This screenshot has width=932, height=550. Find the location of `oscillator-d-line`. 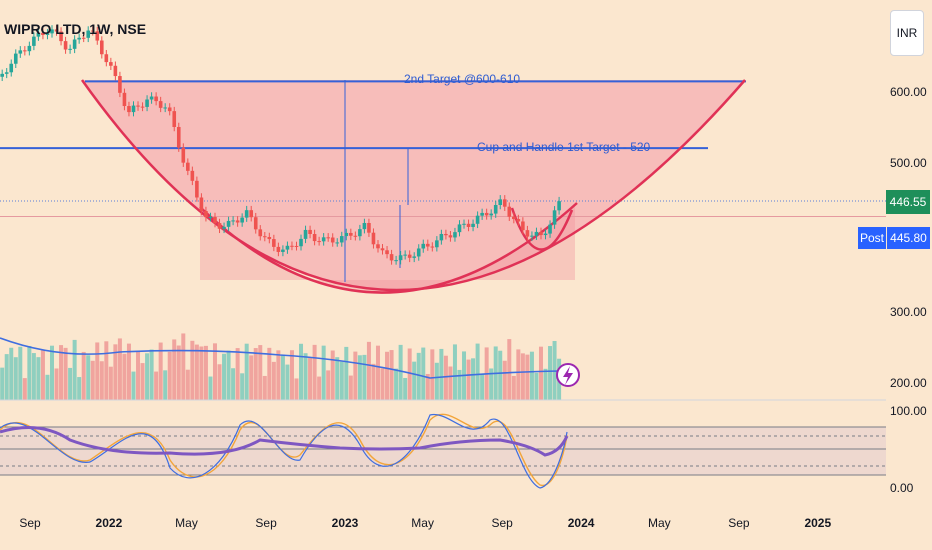

oscillator-d-line is located at coordinates (284, 451).